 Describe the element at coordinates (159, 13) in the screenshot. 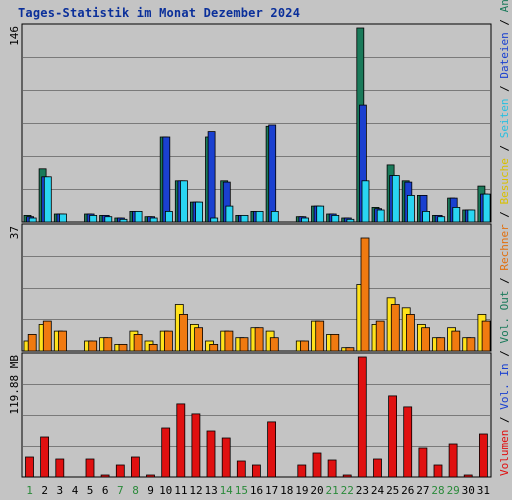

I see `page-title: Tages-Statistik im Monat Dezember 2024` at that location.